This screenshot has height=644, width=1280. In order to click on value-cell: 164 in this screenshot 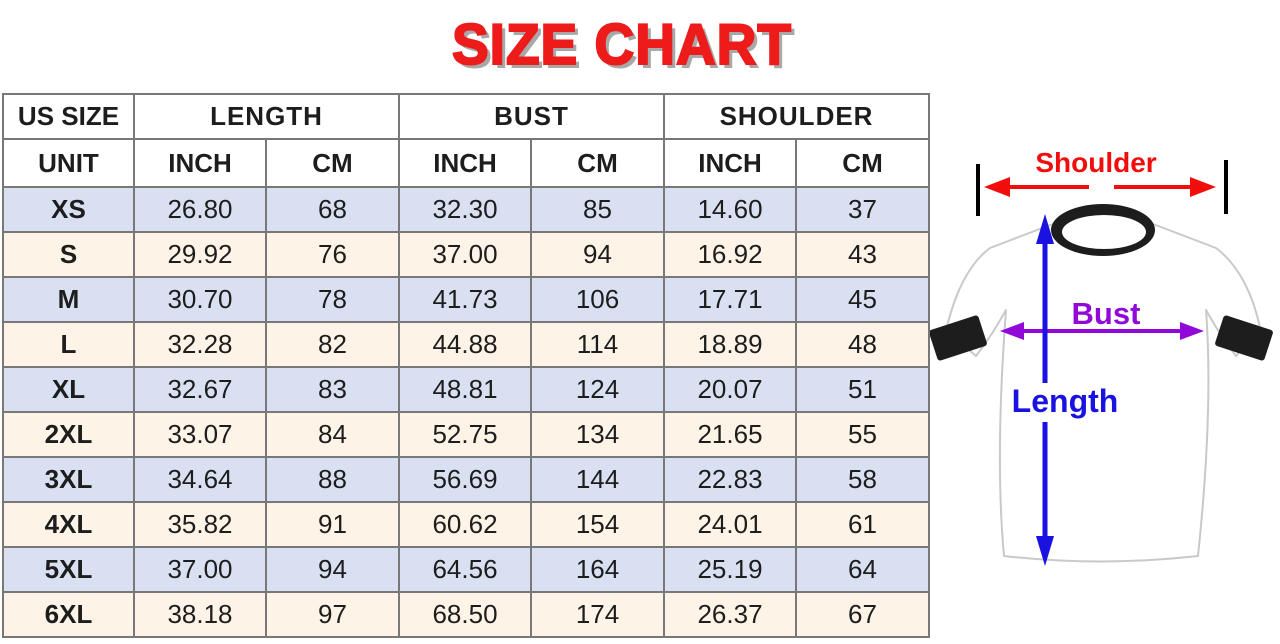, I will do `click(598, 569)`.